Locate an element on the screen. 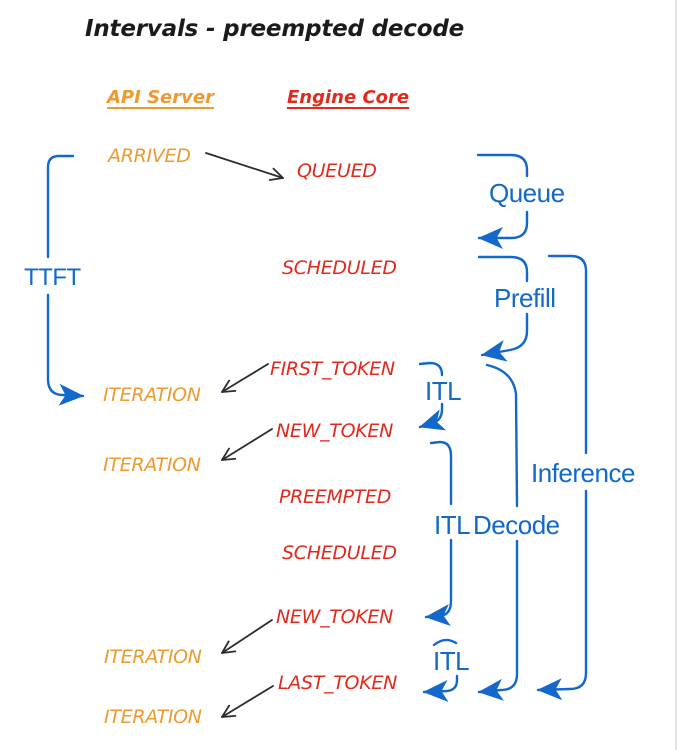 This screenshot has height=750, width=679. event-first-token: FIRST_TOKEN is located at coordinates (332, 369).